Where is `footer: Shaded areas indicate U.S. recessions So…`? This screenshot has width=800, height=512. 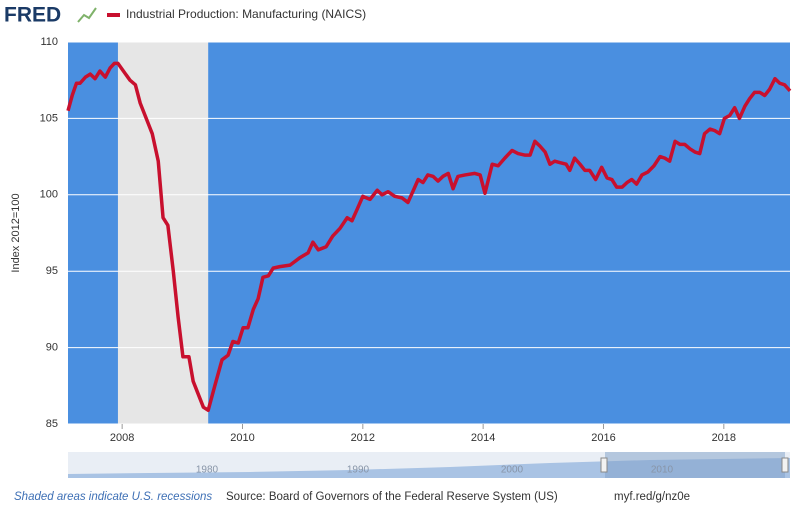 footer: Shaded areas indicate U.S. recessions So… is located at coordinates (352, 497).